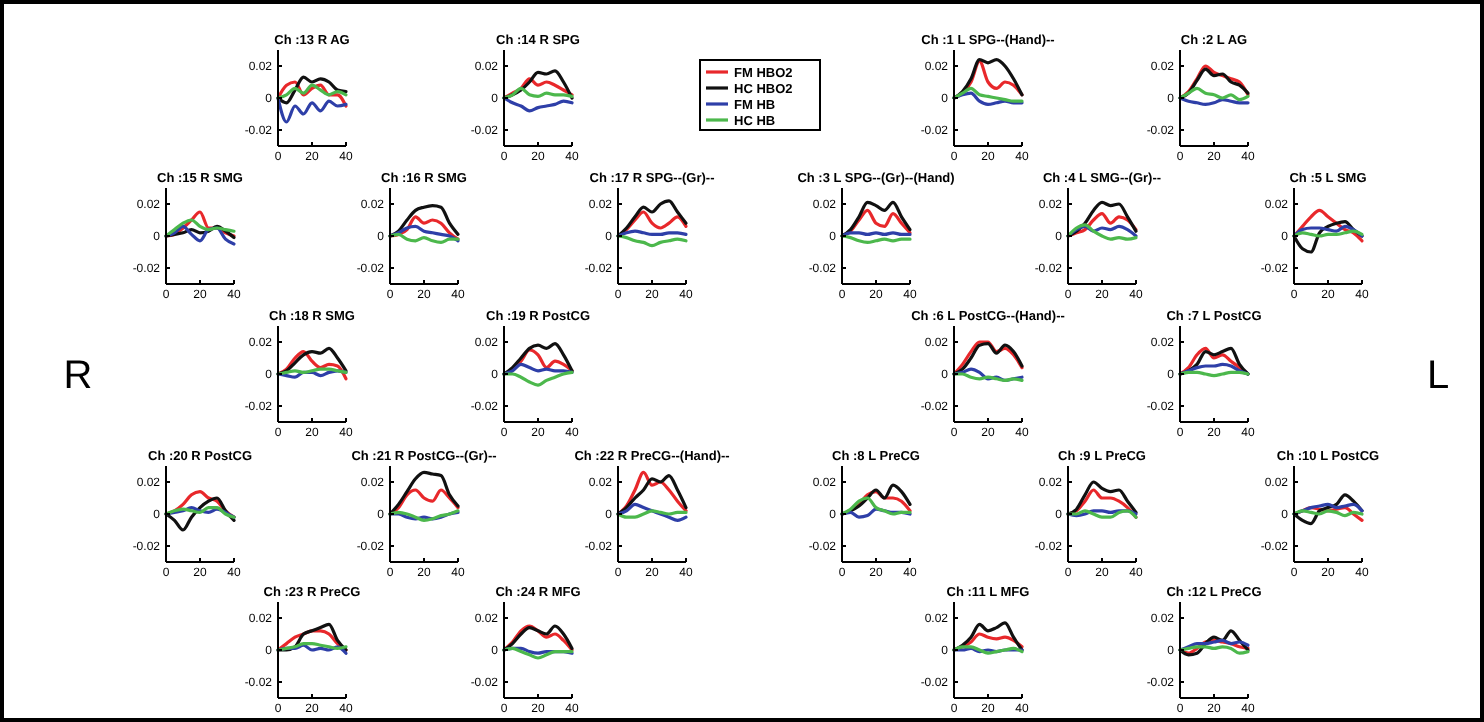  I want to click on text: R, so click(78, 376).